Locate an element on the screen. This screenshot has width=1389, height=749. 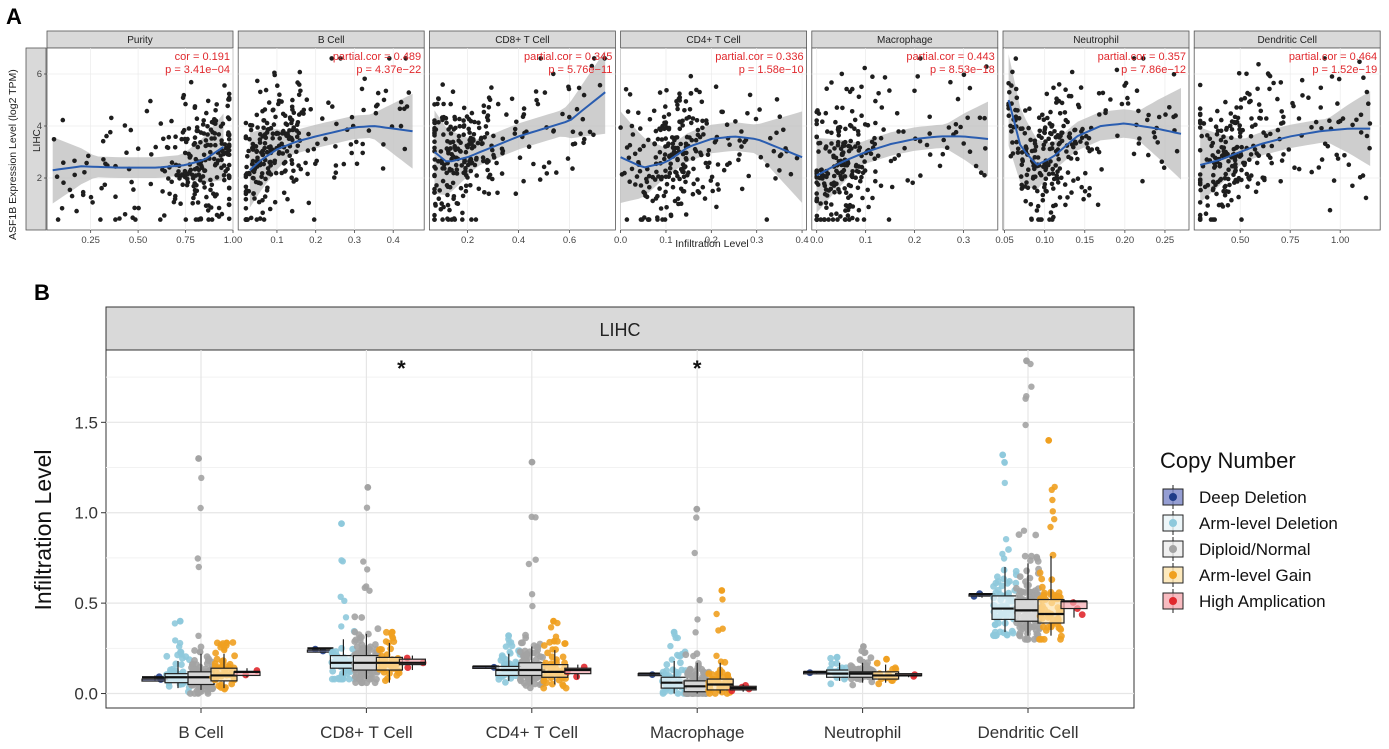
significance-marker: * is located at coordinates (401, 368).